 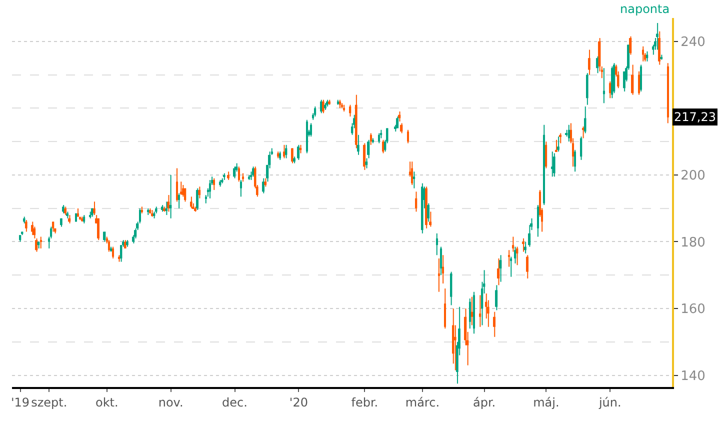 I want to click on y-tick-label: 180, so click(x=693, y=242).